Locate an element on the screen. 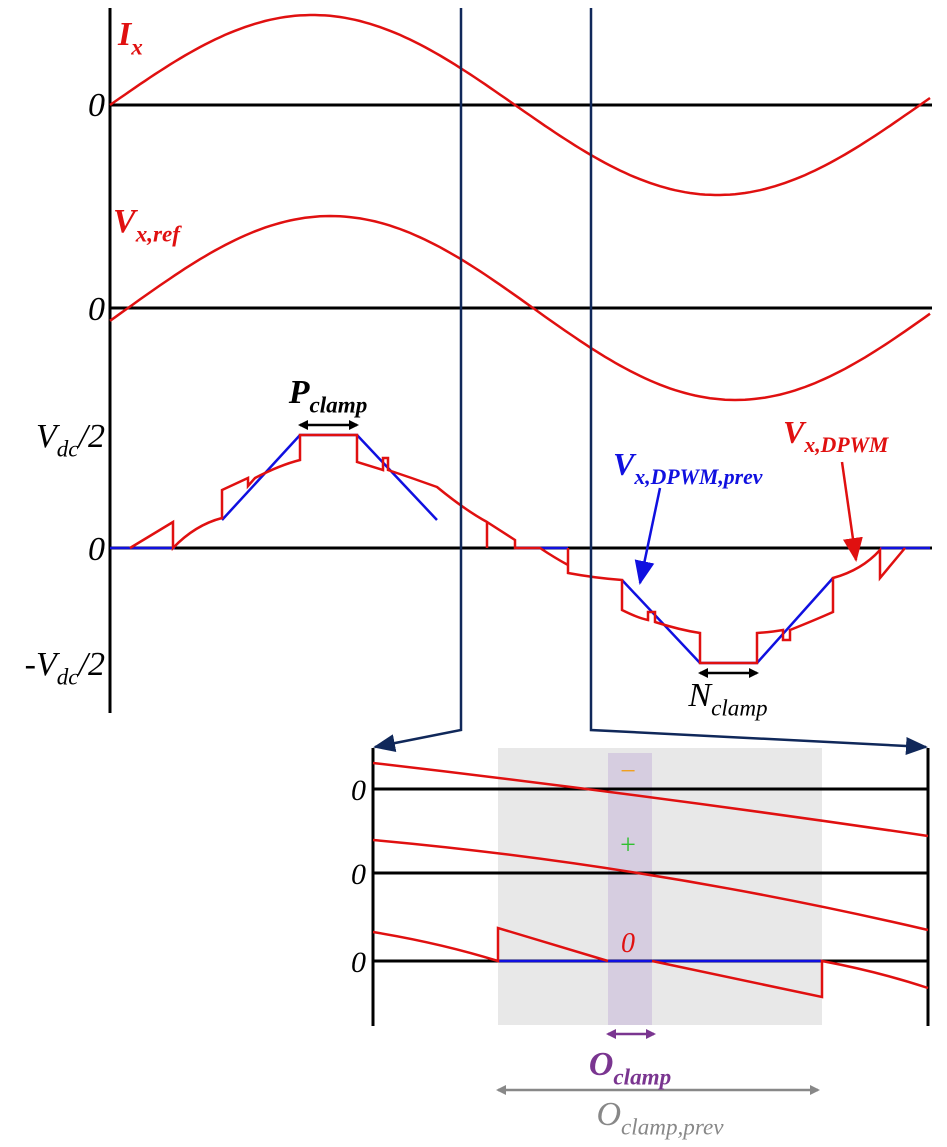  zoom-waves is located at coordinates (650, 880).